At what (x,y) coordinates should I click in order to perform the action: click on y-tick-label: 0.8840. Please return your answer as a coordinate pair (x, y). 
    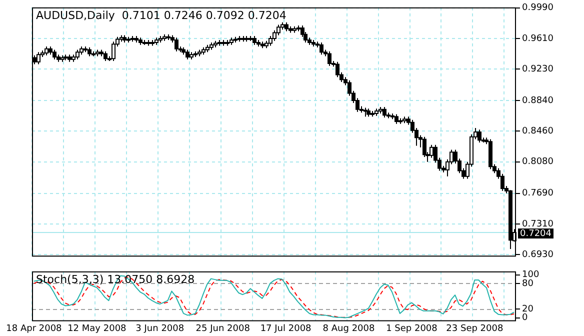
    Looking at the image, I should click on (538, 101).